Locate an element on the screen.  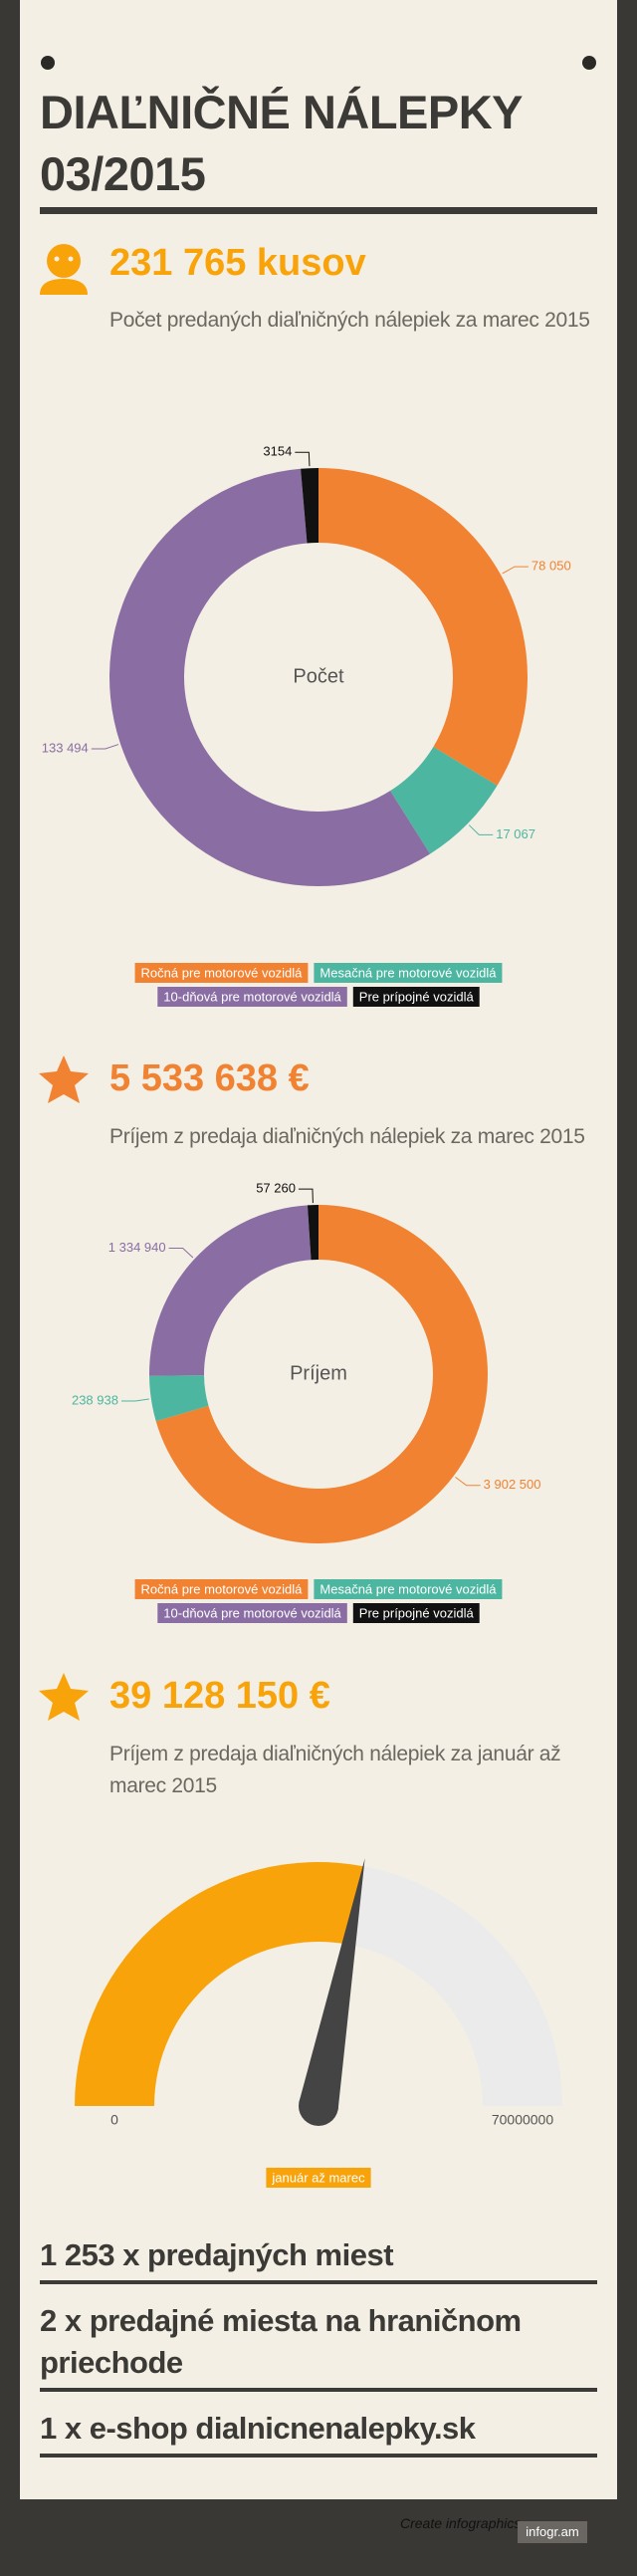
data-label: 17 067 is located at coordinates (515, 833).